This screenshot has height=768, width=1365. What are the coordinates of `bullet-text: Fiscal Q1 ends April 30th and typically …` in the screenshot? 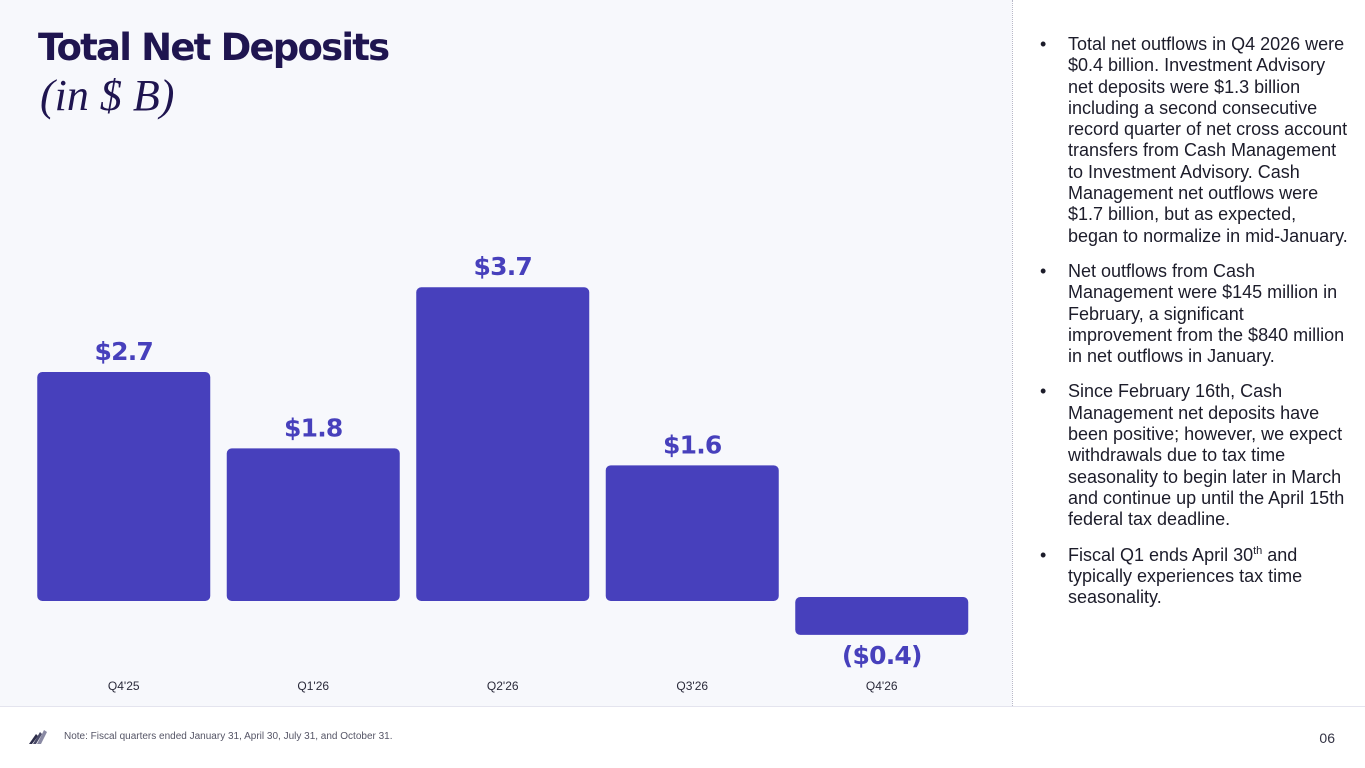 It's located at (1185, 576).